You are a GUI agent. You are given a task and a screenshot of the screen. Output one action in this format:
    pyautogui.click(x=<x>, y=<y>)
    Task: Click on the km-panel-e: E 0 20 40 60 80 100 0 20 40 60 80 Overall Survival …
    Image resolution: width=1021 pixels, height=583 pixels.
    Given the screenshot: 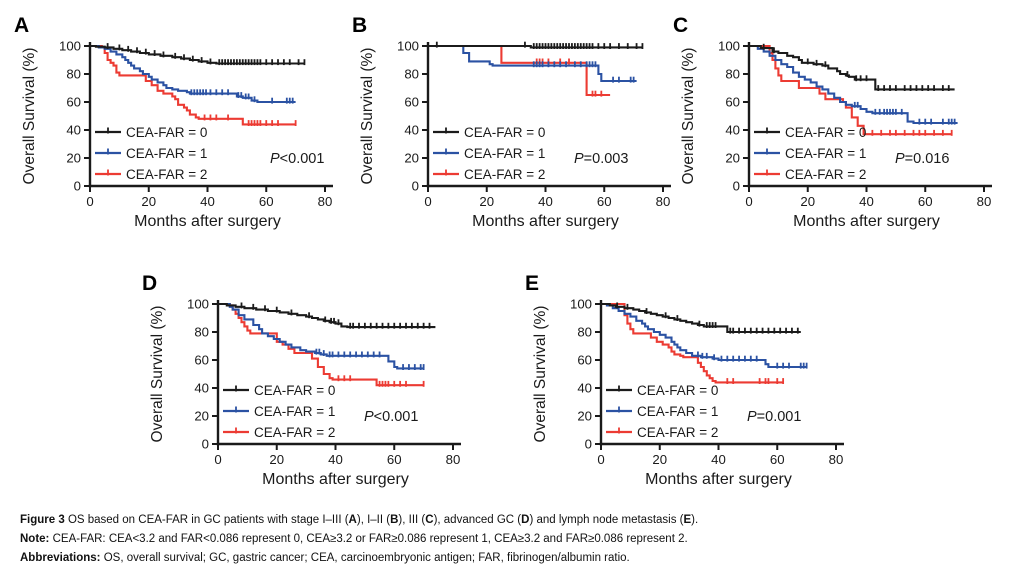 What is the action you would take?
    pyautogui.click(x=681, y=381)
    